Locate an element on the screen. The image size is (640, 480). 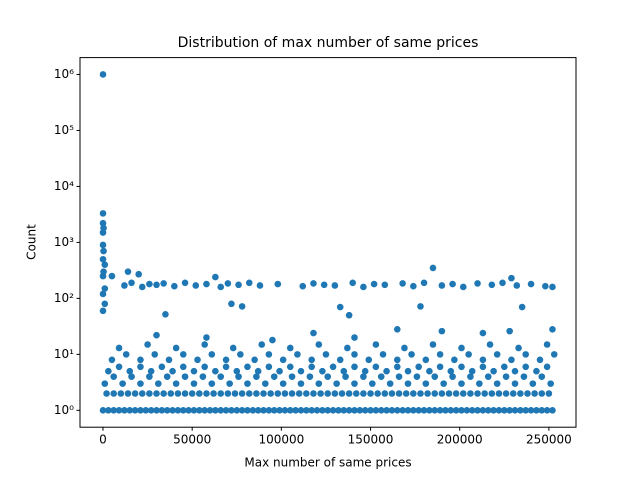
x-axis-label: Max number of same prices is located at coordinates (327, 463).